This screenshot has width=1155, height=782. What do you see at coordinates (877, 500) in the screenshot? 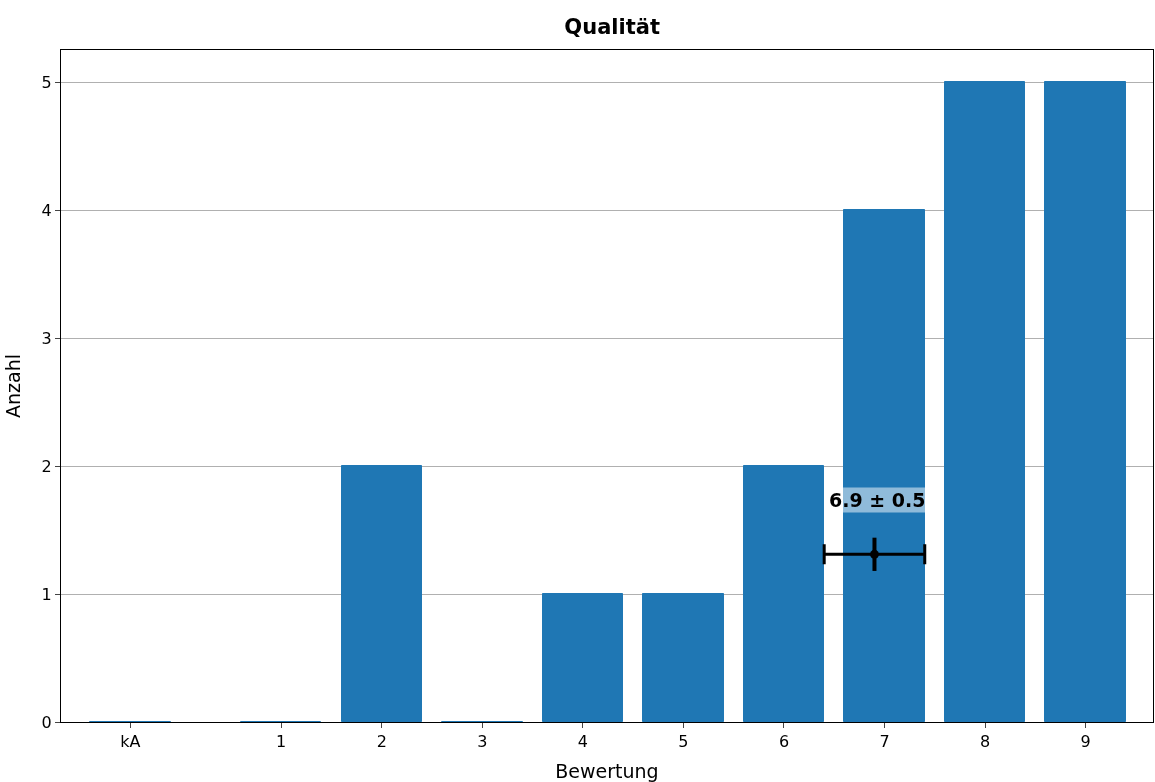
I see `annotation: 6.9 ± 0.5` at bounding box center [877, 500].